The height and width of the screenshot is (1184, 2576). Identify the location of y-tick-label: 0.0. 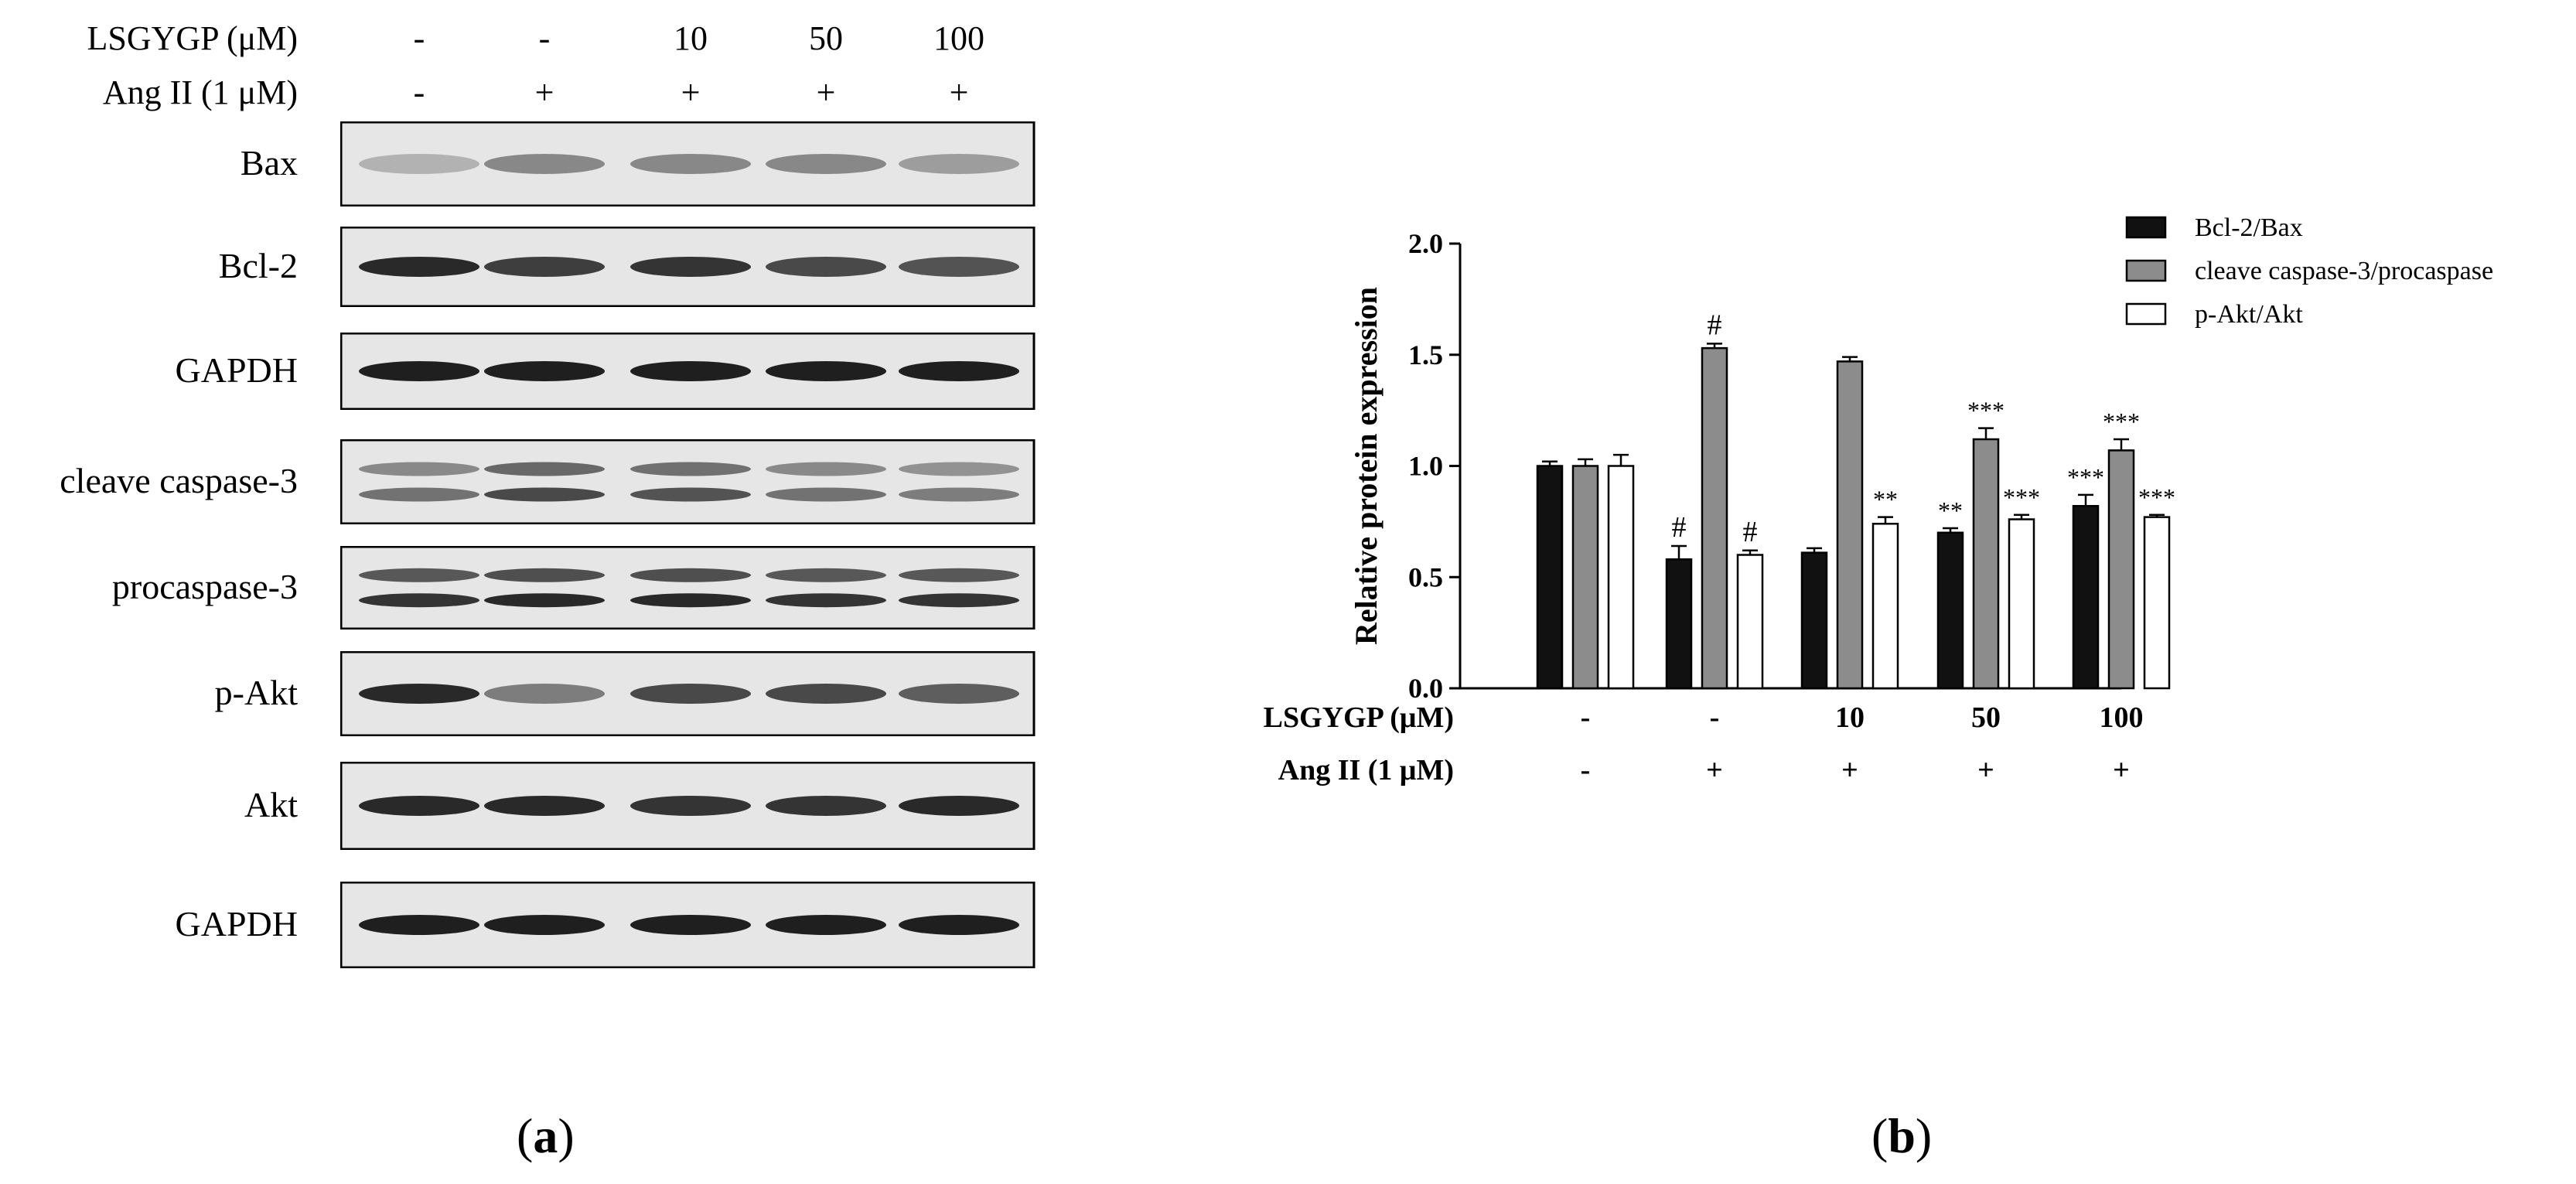
(1425, 688).